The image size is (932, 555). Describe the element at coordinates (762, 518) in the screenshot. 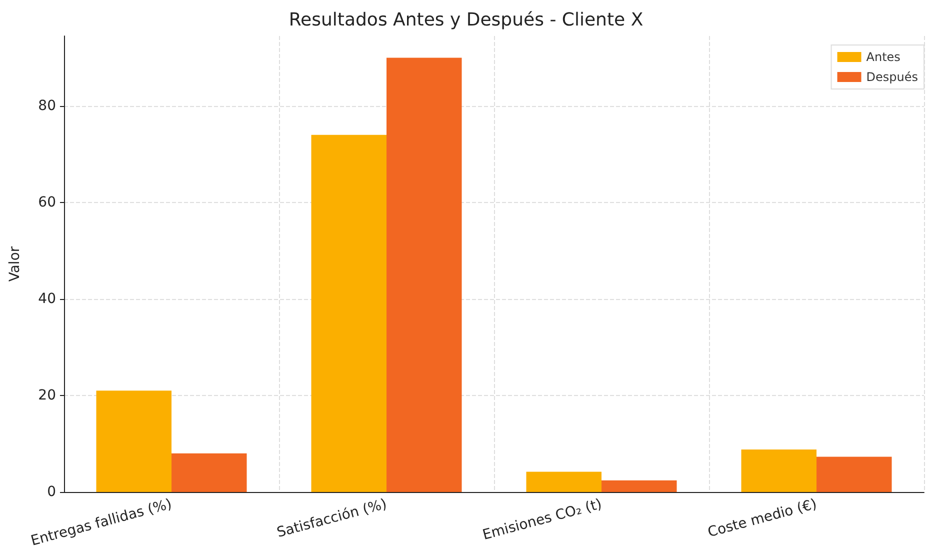

I see `x-tick-label: Coste medio (€)` at that location.